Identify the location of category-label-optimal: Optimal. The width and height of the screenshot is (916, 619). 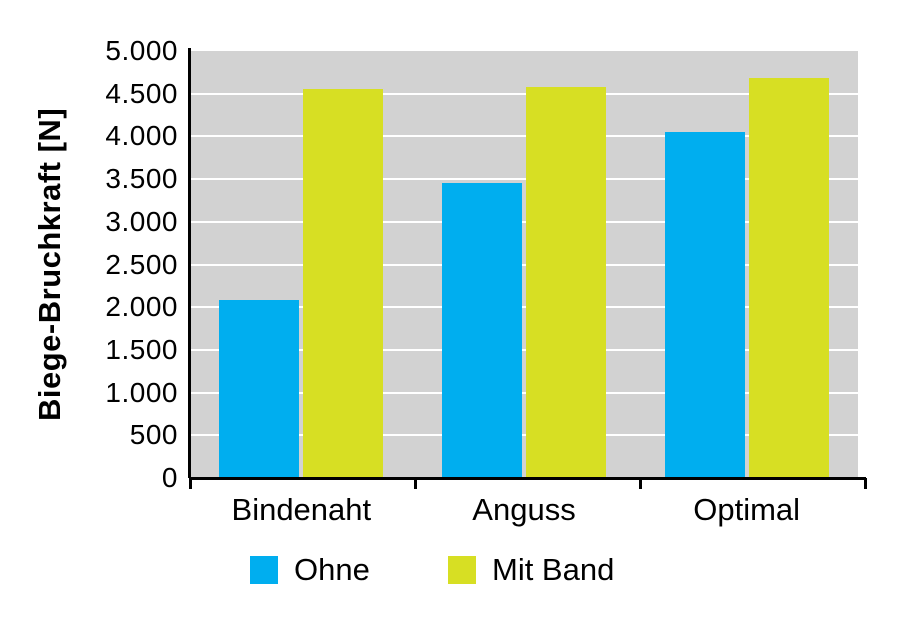
(747, 509).